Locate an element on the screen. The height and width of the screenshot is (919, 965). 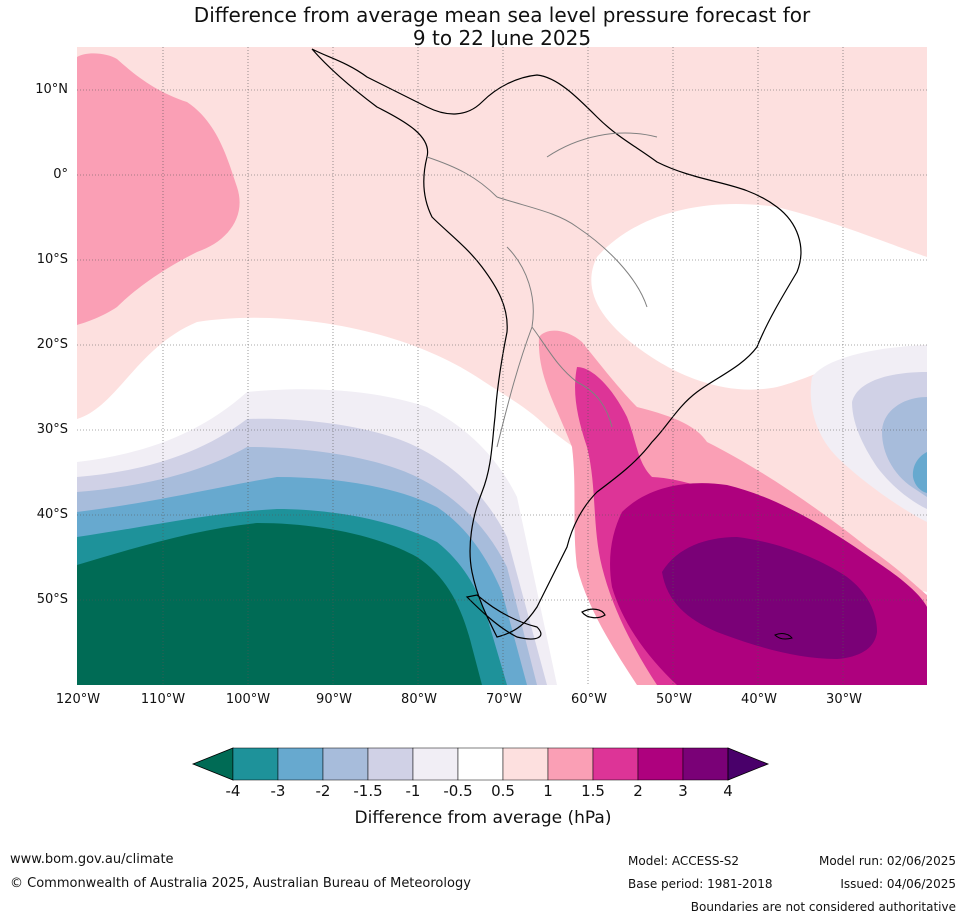
colorbar-bin-1-1.5 is located at coordinates (570, 764).